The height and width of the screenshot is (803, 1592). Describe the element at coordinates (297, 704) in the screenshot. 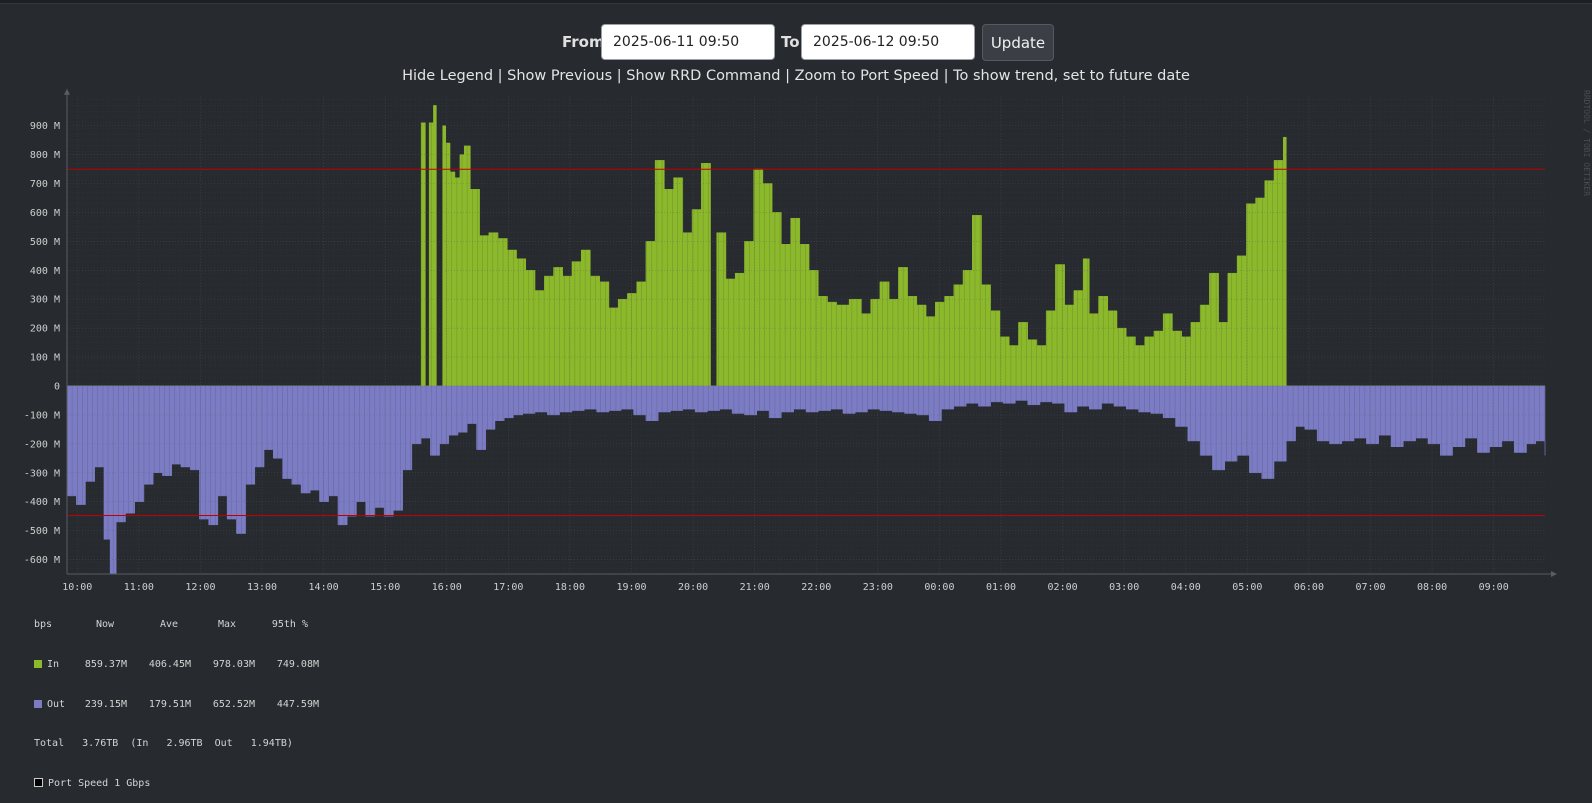

I see `legend-out-p95: 447.59M` at that location.